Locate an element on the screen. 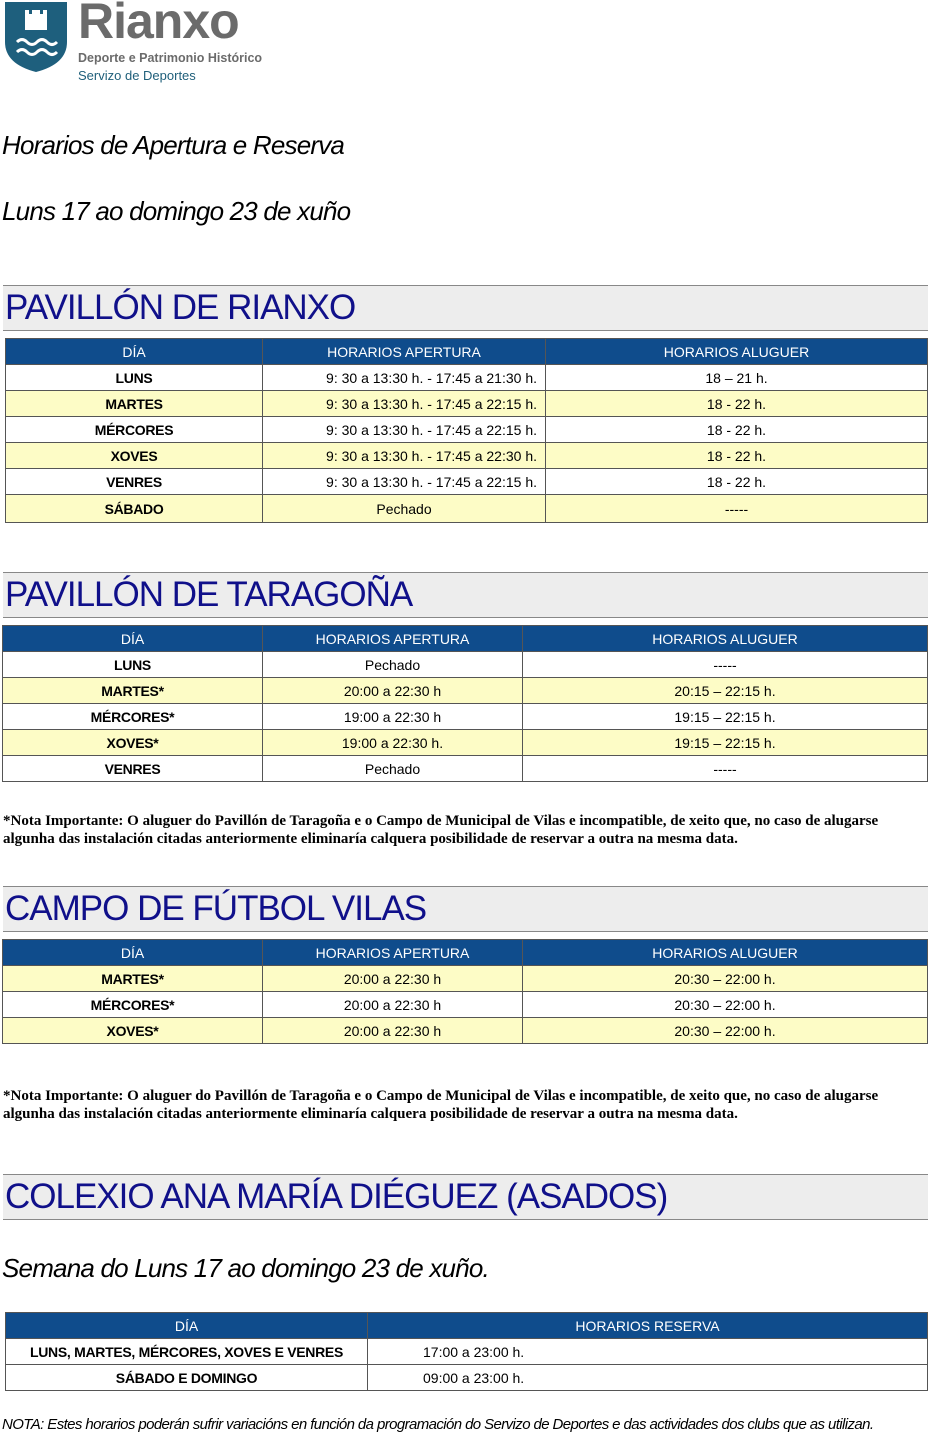 This screenshot has height=1438, width=951. day-cell: MÉRCORES is located at coordinates (134, 429).